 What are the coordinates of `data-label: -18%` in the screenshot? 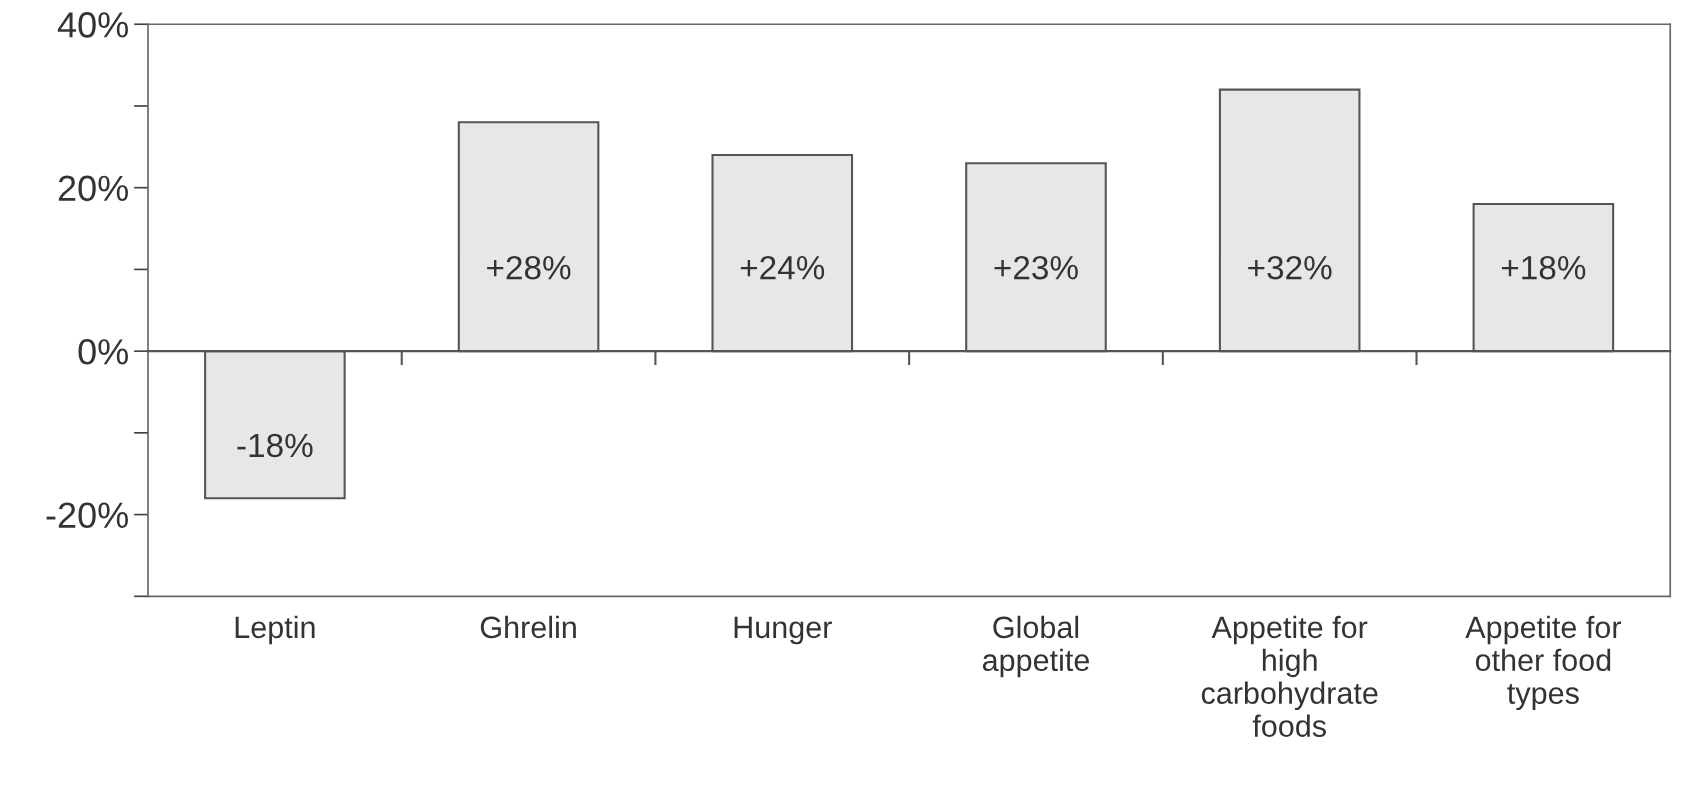 It's located at (275, 445).